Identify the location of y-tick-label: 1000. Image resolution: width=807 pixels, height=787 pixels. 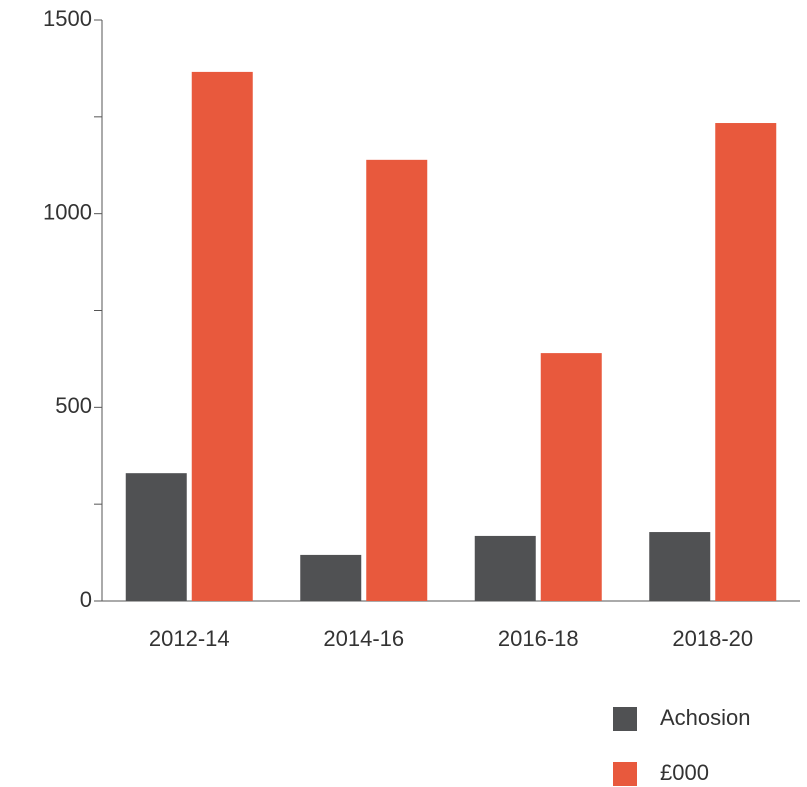
(67, 211).